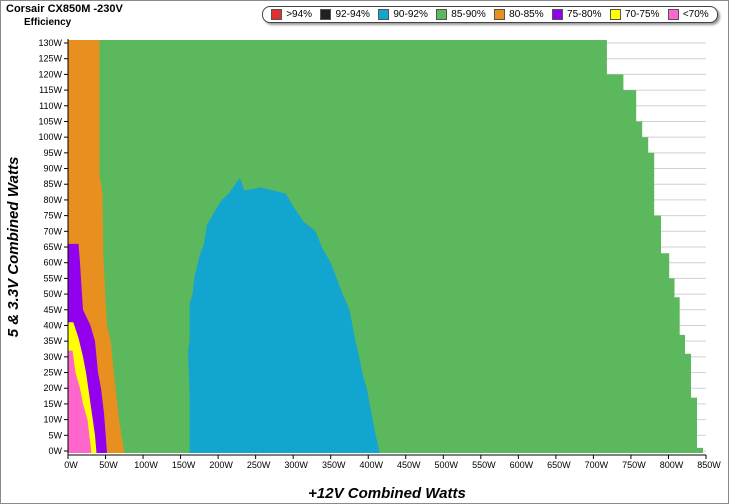  What do you see at coordinates (709, 465) in the screenshot?
I see `x-tick-label: 850W` at bounding box center [709, 465].